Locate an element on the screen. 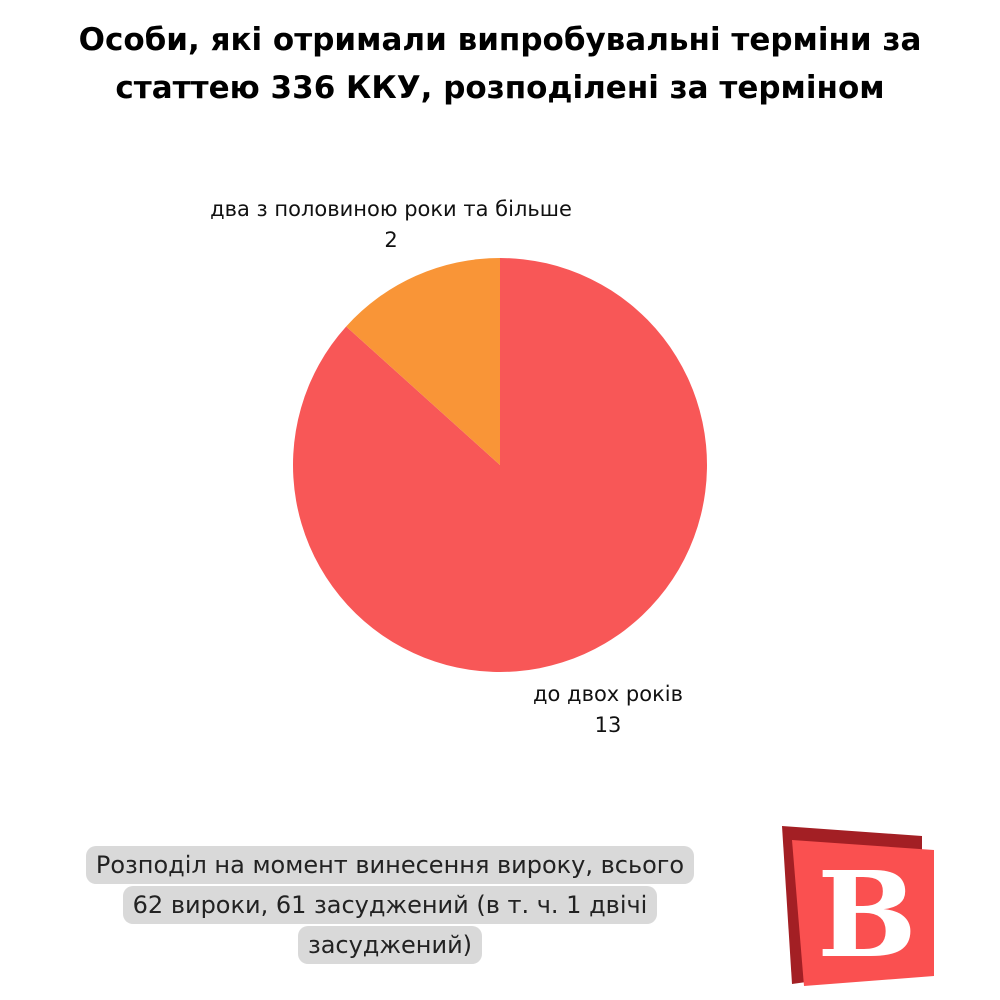  slice-label-text: до двох років is located at coordinates (608, 694).